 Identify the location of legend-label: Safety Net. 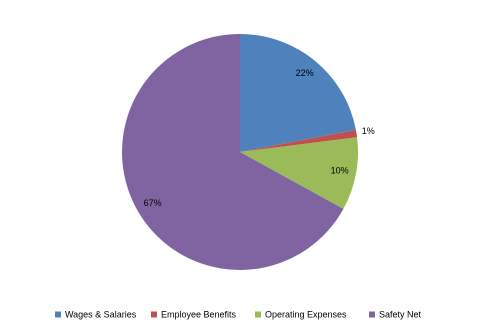
(400, 314).